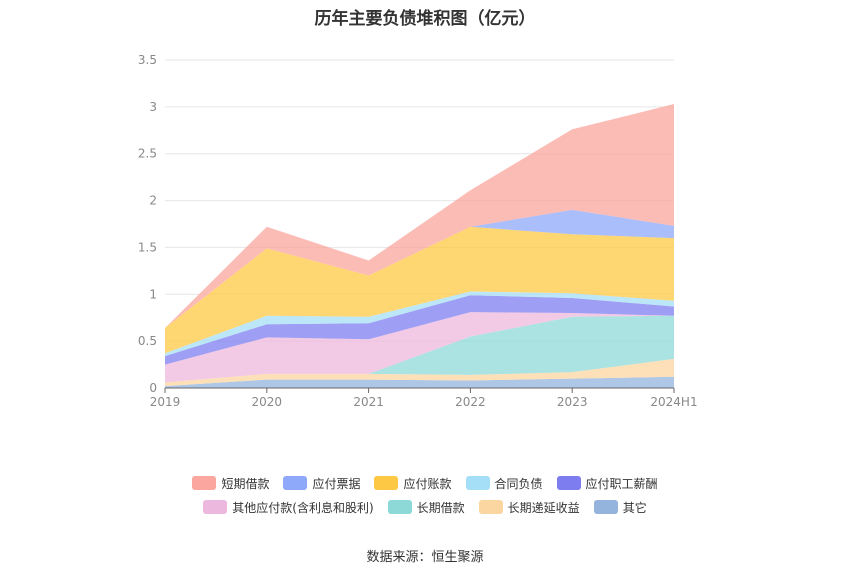 This screenshot has width=850, height=575. I want to click on x-tick-label: 2023, so click(572, 402).